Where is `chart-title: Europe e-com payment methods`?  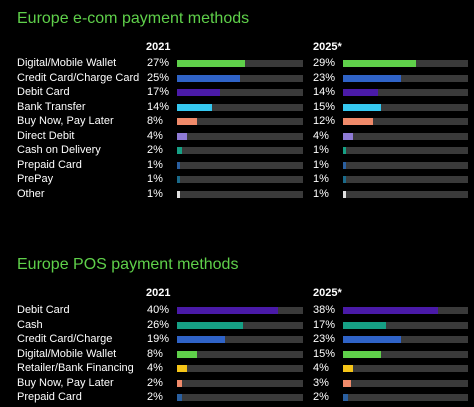
chart-title: Europe e-com payment methods is located at coordinates (133, 18).